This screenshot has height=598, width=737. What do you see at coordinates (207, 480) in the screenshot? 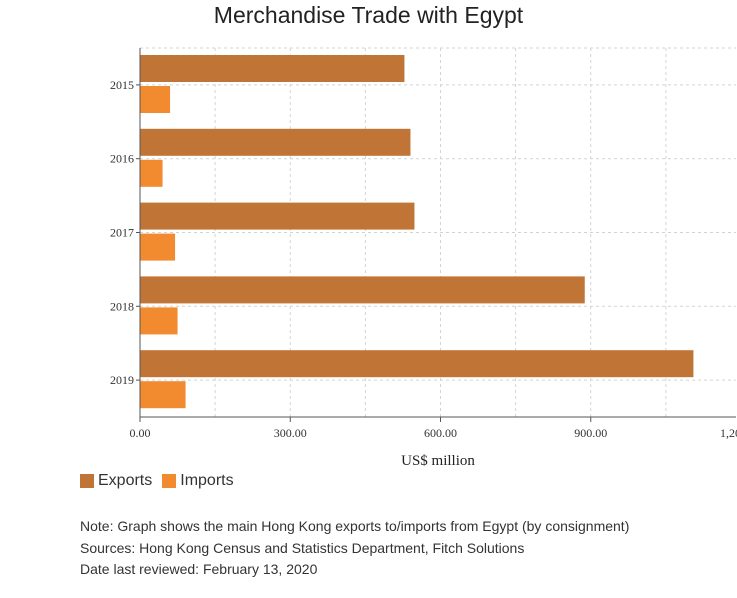
I see `legend-label-imports: Imports` at bounding box center [207, 480].